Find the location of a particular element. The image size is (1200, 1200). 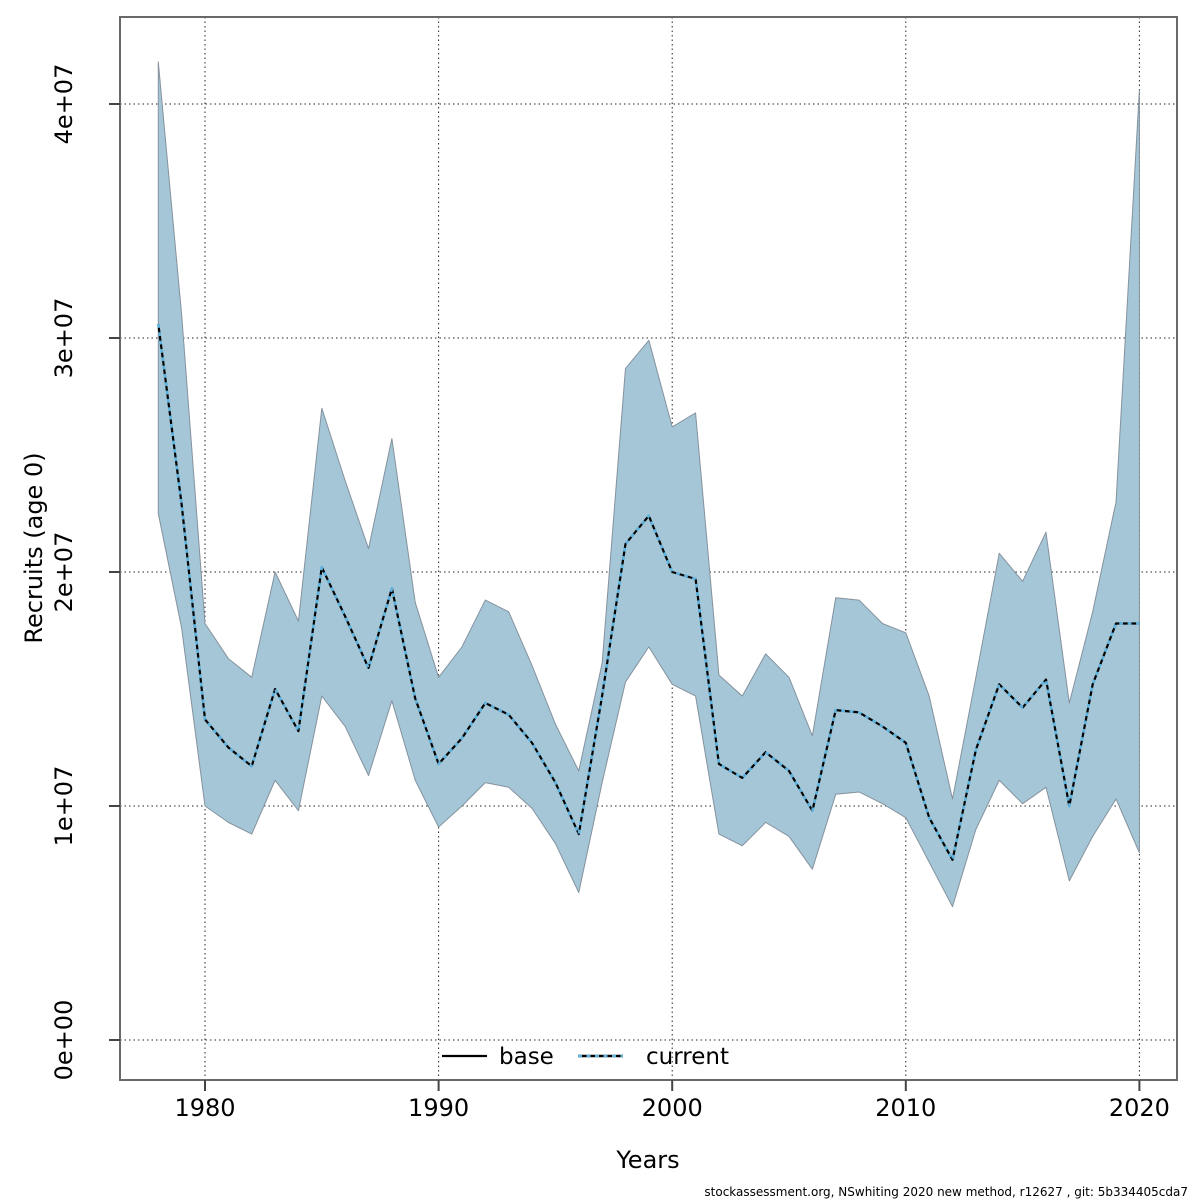

y-tick-label-0: 0e+00 is located at coordinates (64, 1040).